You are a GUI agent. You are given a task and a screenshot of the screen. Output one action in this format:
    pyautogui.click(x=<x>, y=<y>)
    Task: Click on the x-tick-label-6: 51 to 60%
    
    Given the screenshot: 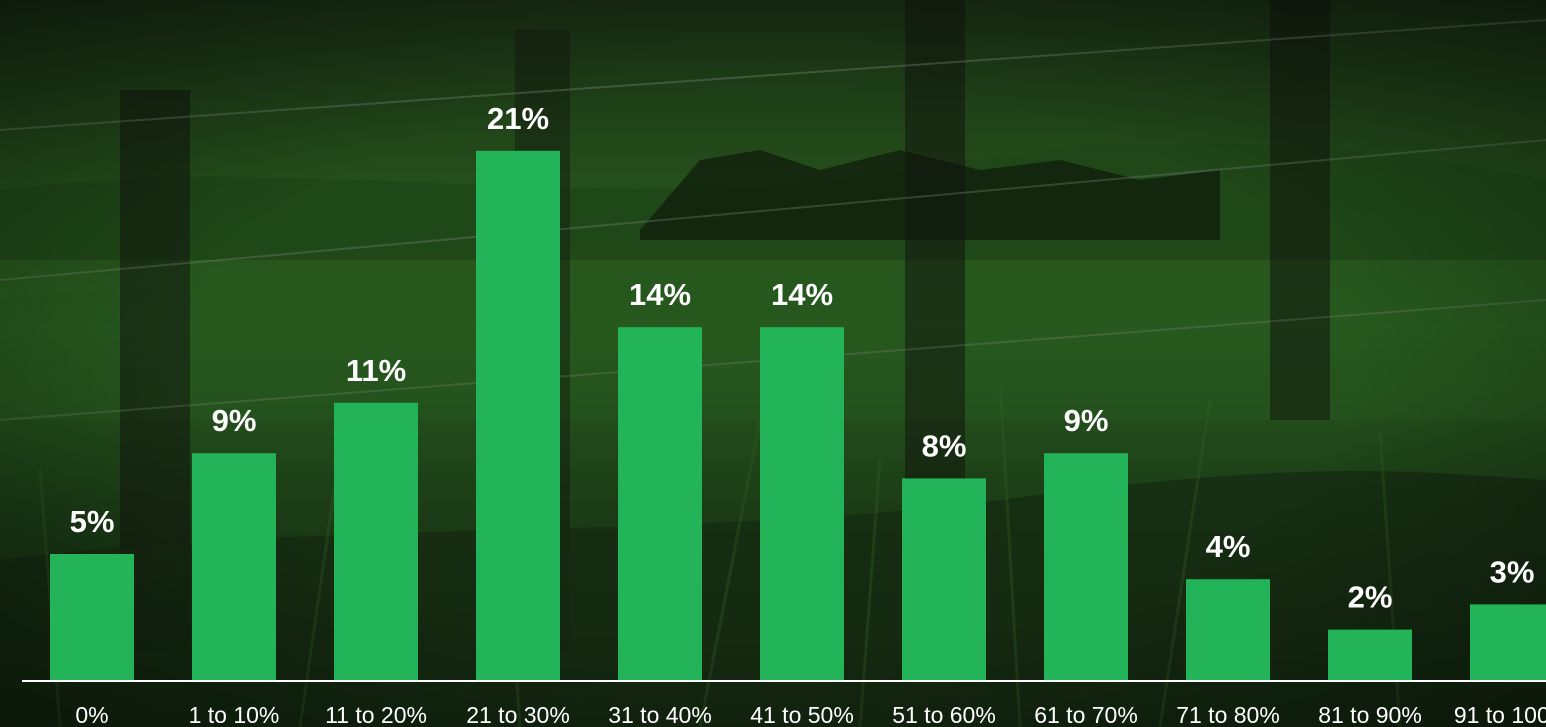 What is the action you would take?
    pyautogui.click(x=944, y=714)
    